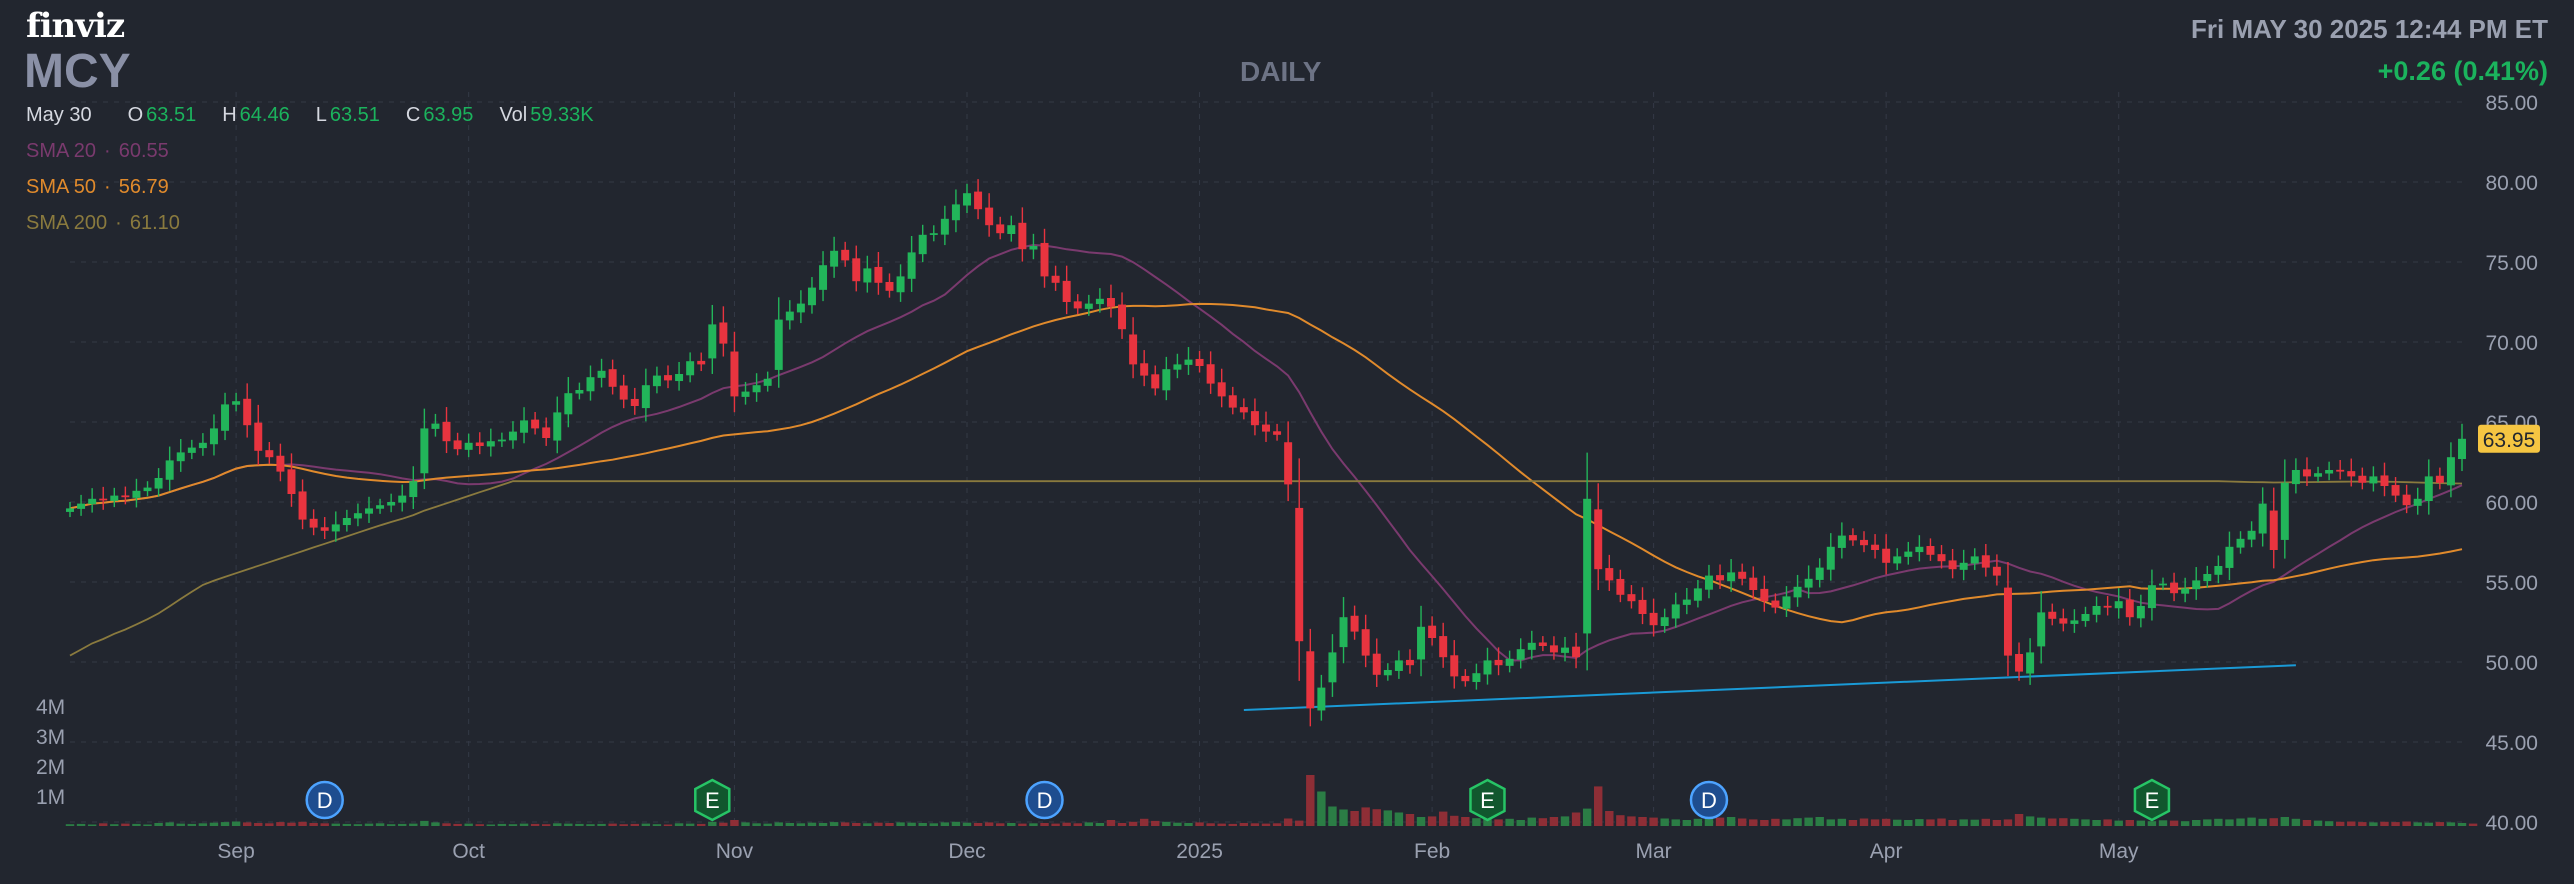  I want to click on volume-tick-label: 1M, so click(50, 797).